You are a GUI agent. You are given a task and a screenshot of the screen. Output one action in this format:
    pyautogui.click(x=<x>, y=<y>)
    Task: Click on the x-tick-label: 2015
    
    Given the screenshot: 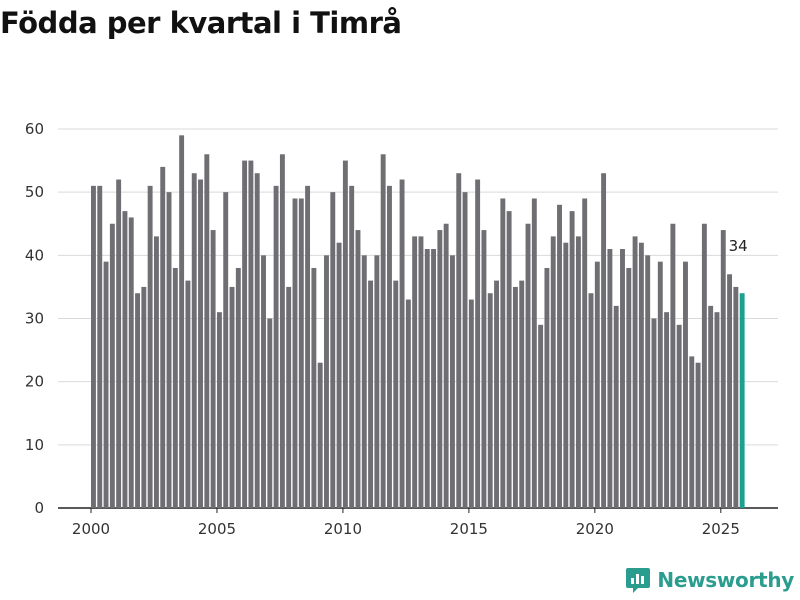 What is the action you would take?
    pyautogui.click(x=469, y=529)
    